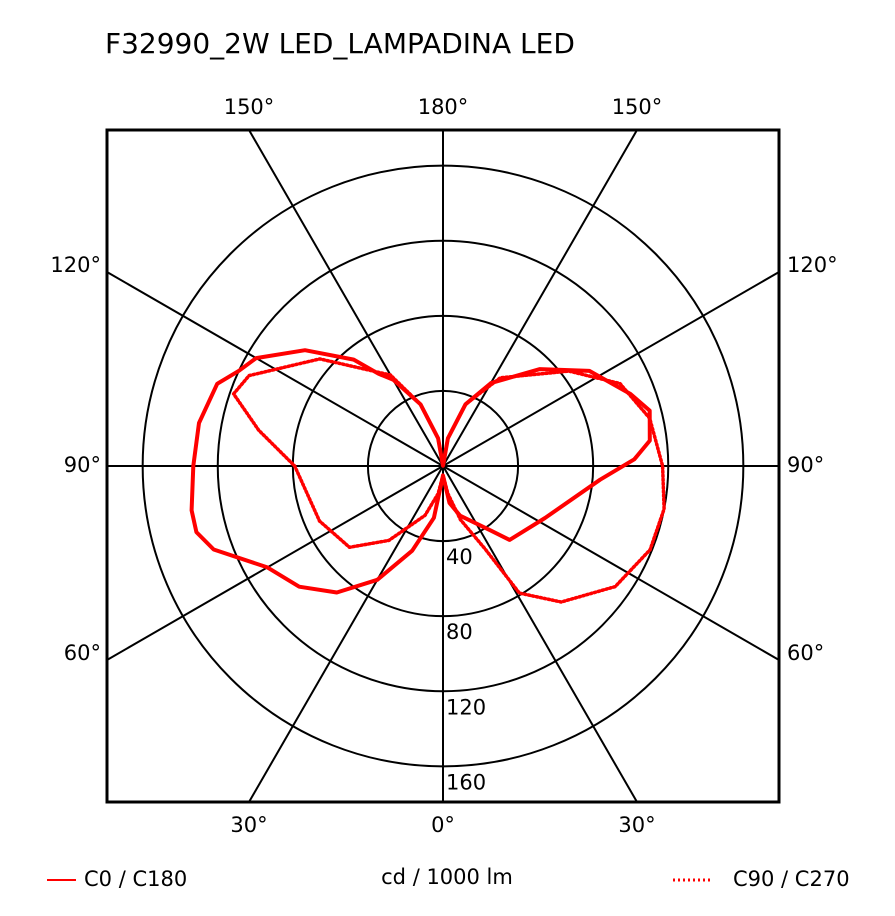 The height and width of the screenshot is (916, 895). I want to click on r-tick-label: 160, so click(466, 782).